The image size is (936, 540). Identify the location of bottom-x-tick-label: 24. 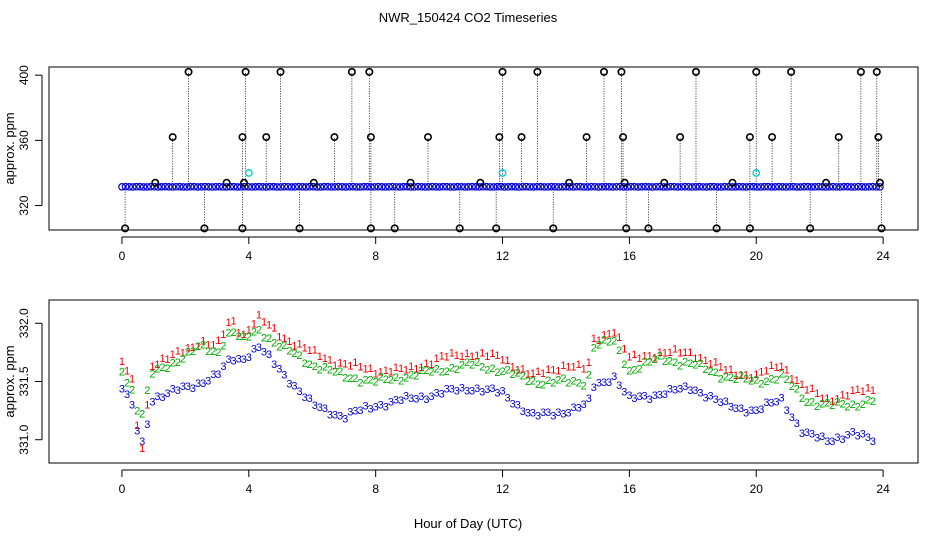
(883, 489).